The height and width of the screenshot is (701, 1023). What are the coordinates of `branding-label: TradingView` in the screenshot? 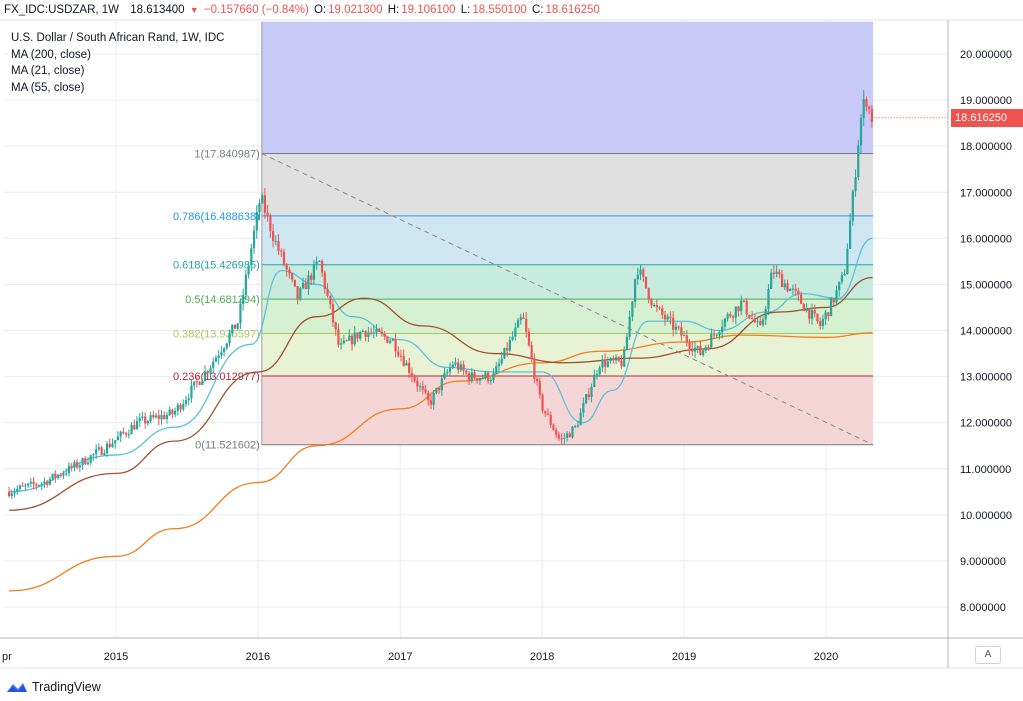 It's located at (66, 687).